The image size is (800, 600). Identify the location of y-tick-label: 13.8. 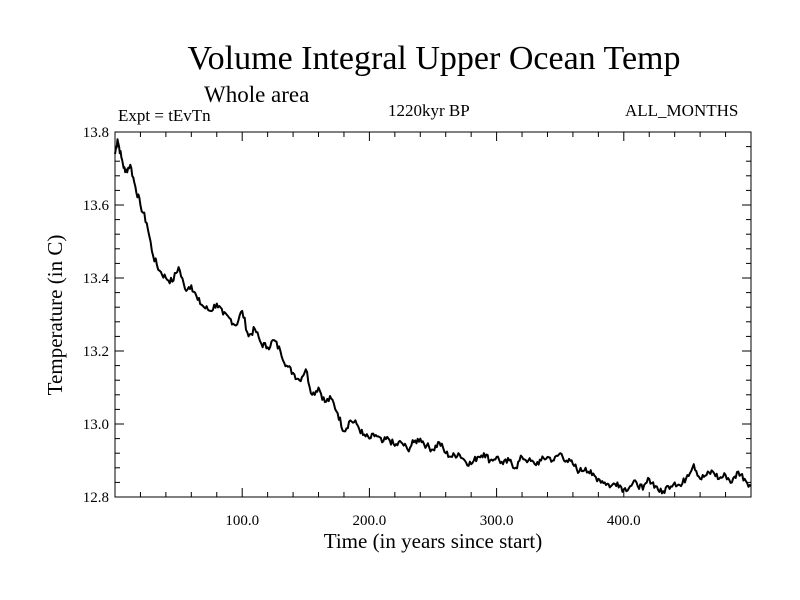
(96, 133).